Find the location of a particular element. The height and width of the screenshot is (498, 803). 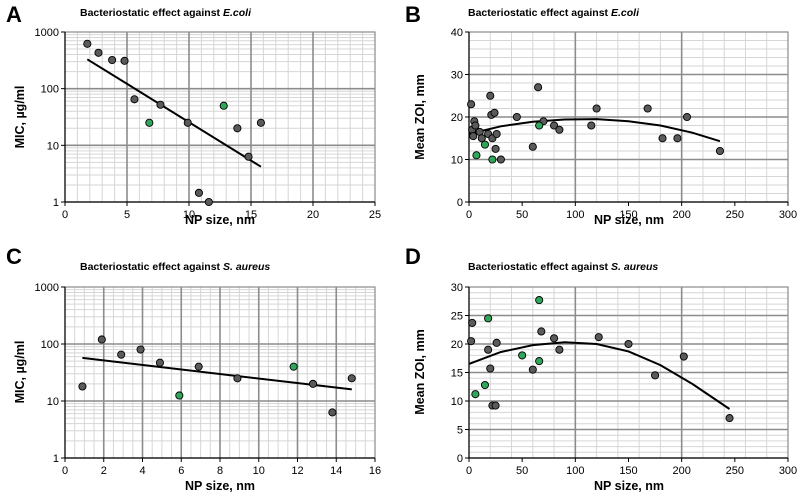

panel-c-y-axis-label: MIC, µg/ml is located at coordinates (20, 372).